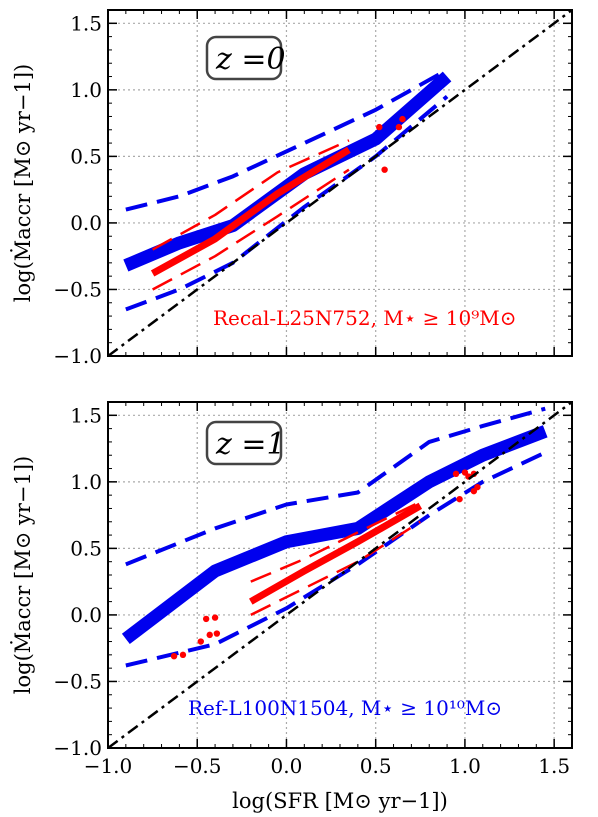  Describe the element at coordinates (554, 766) in the screenshot. I see `x-tick-label: 1.5` at that location.